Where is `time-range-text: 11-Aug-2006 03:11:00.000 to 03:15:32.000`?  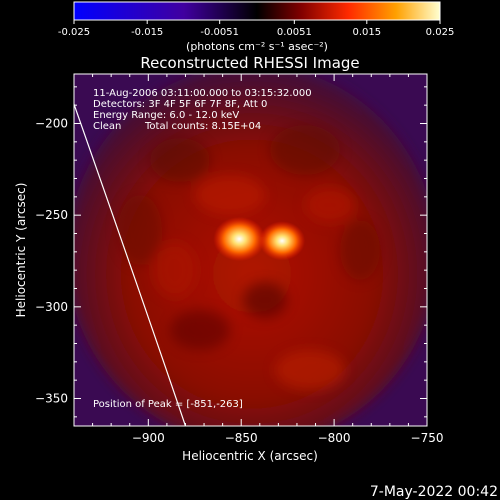
time-range-text: 11-Aug-2006 03:11:00.000 to 03:15:32.000 is located at coordinates (202, 93).